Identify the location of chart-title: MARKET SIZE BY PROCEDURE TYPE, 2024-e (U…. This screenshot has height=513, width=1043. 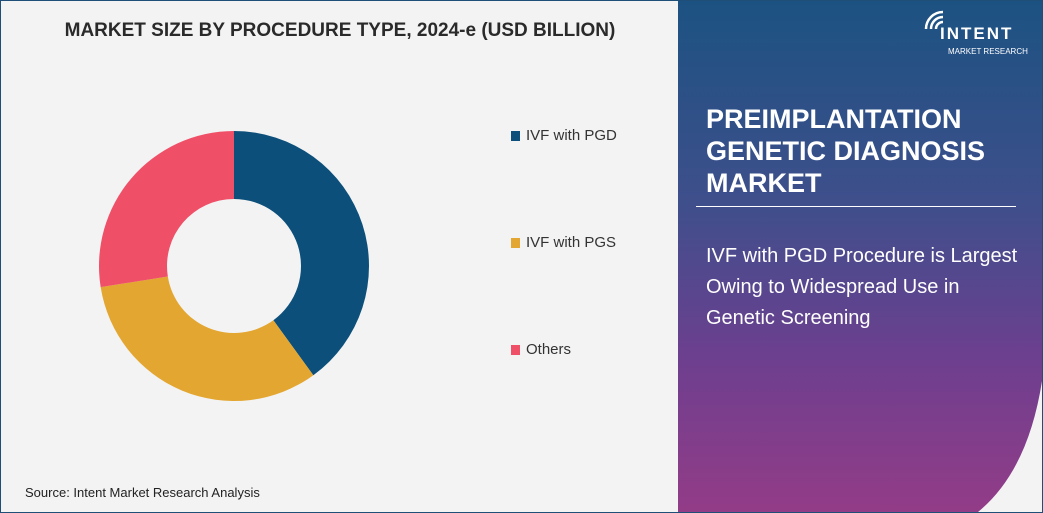
(340, 30).